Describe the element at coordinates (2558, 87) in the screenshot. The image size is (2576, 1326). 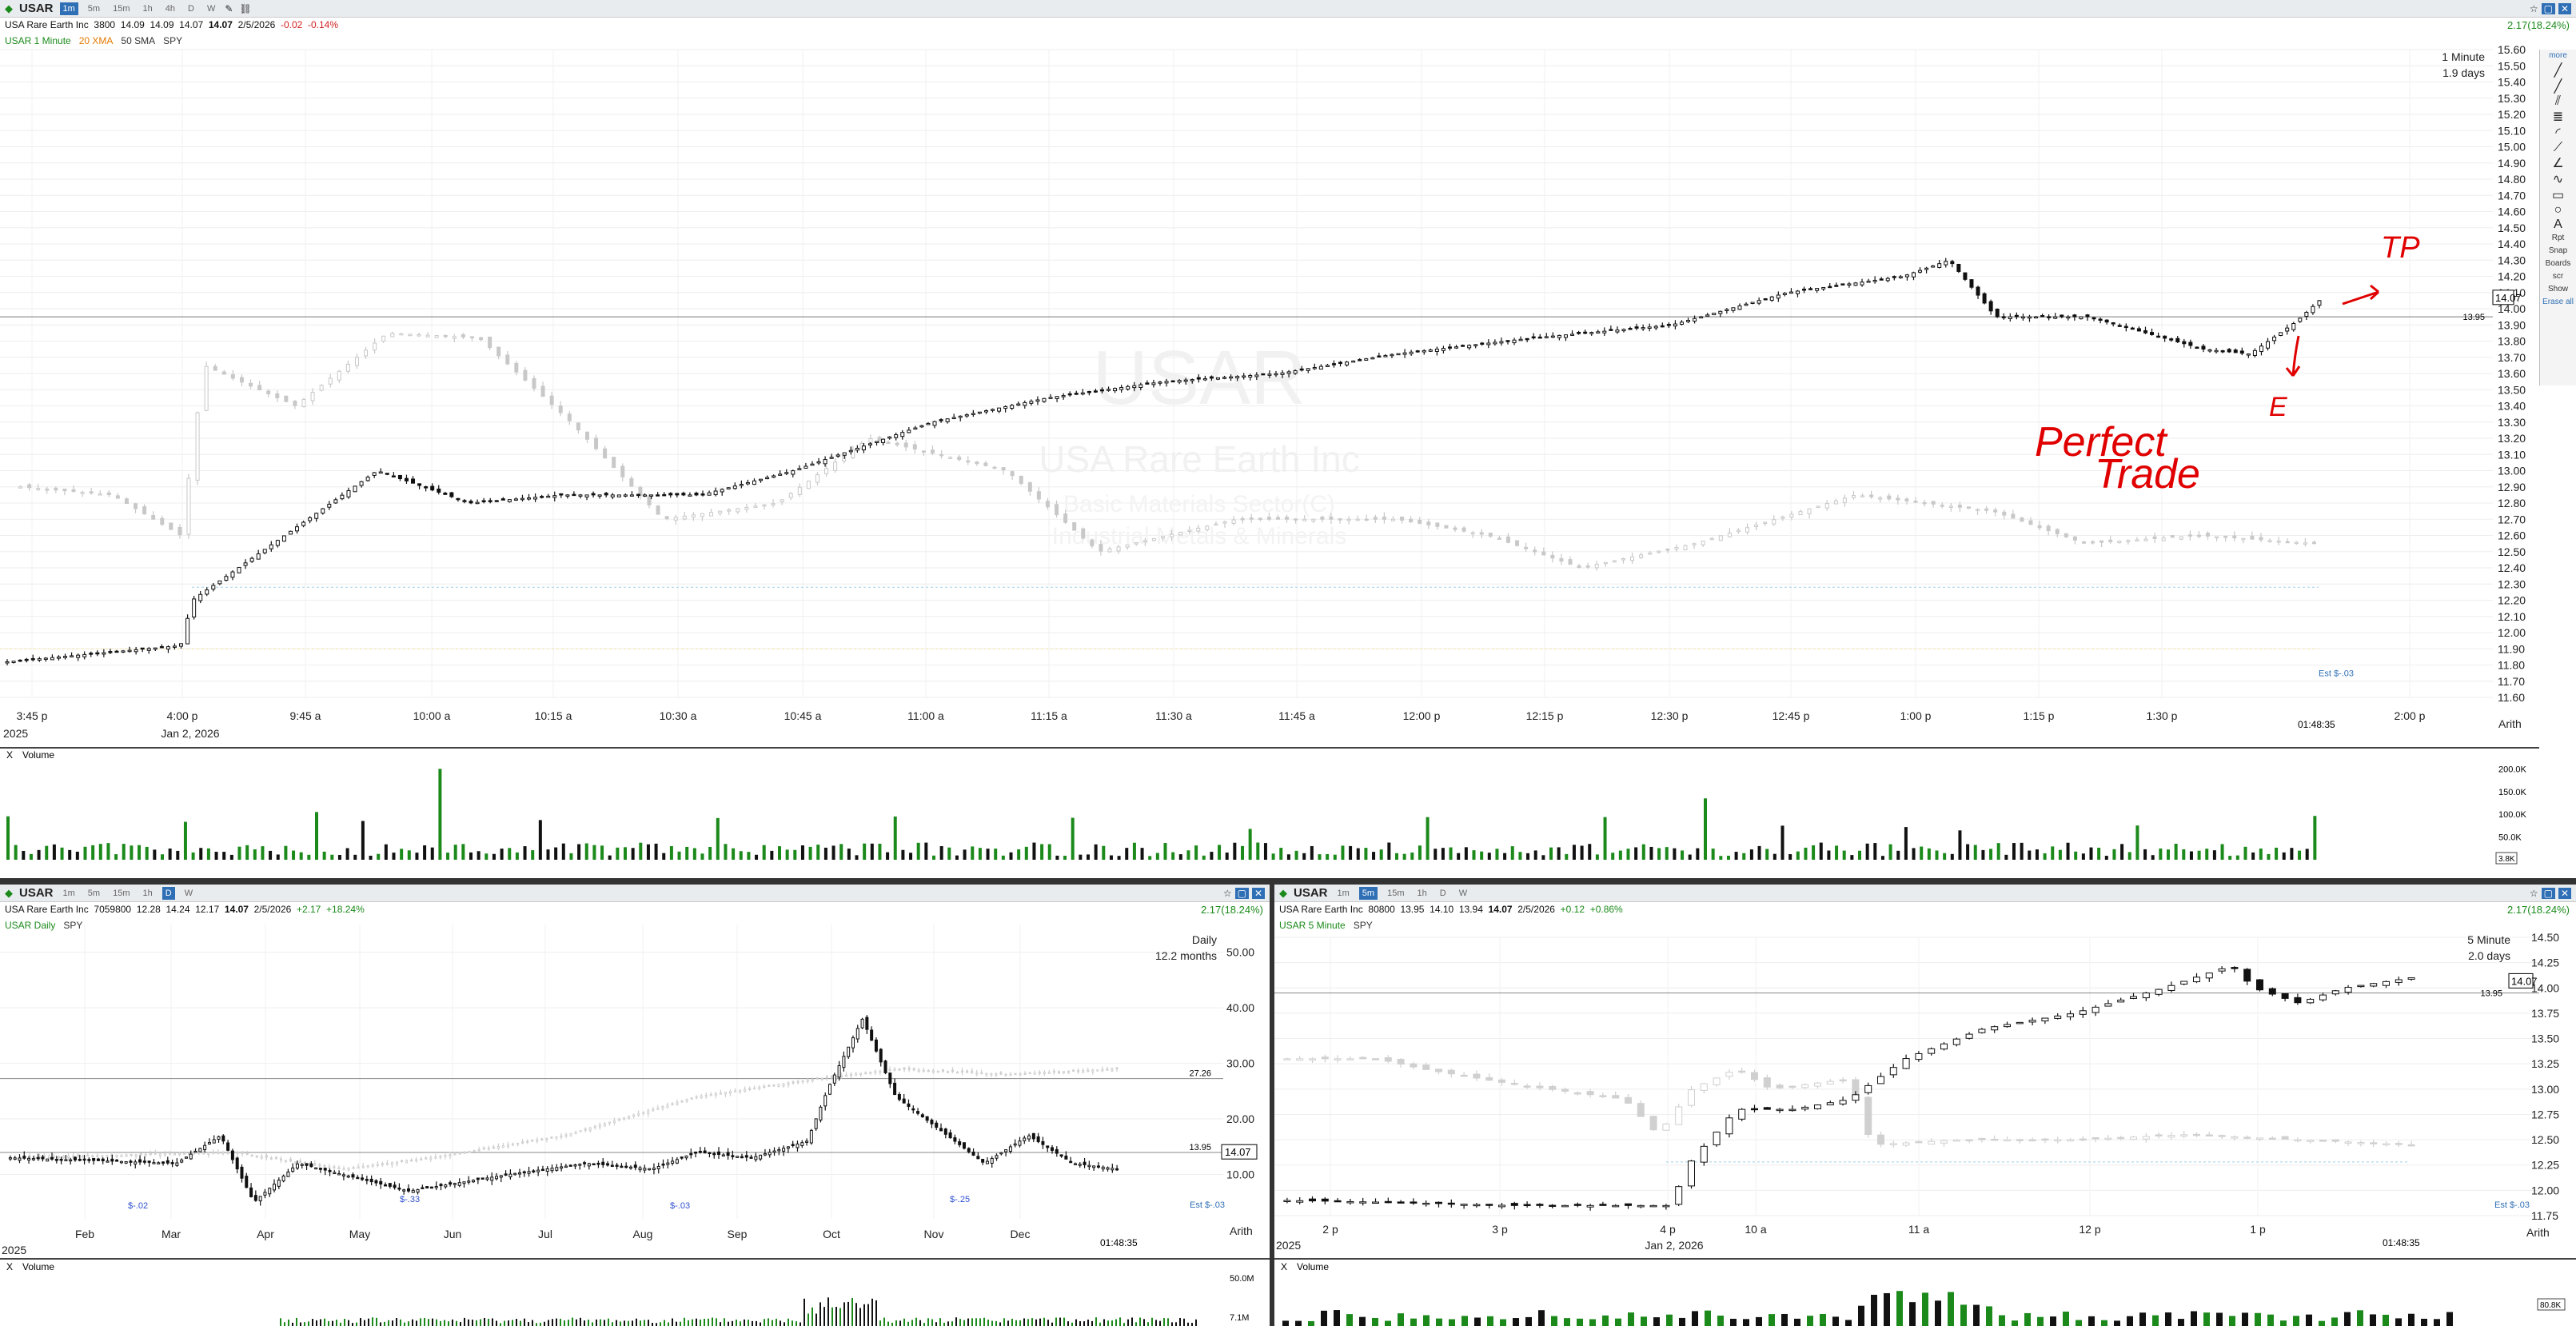
I see `toolbar-ray-icon: ╱` at that location.